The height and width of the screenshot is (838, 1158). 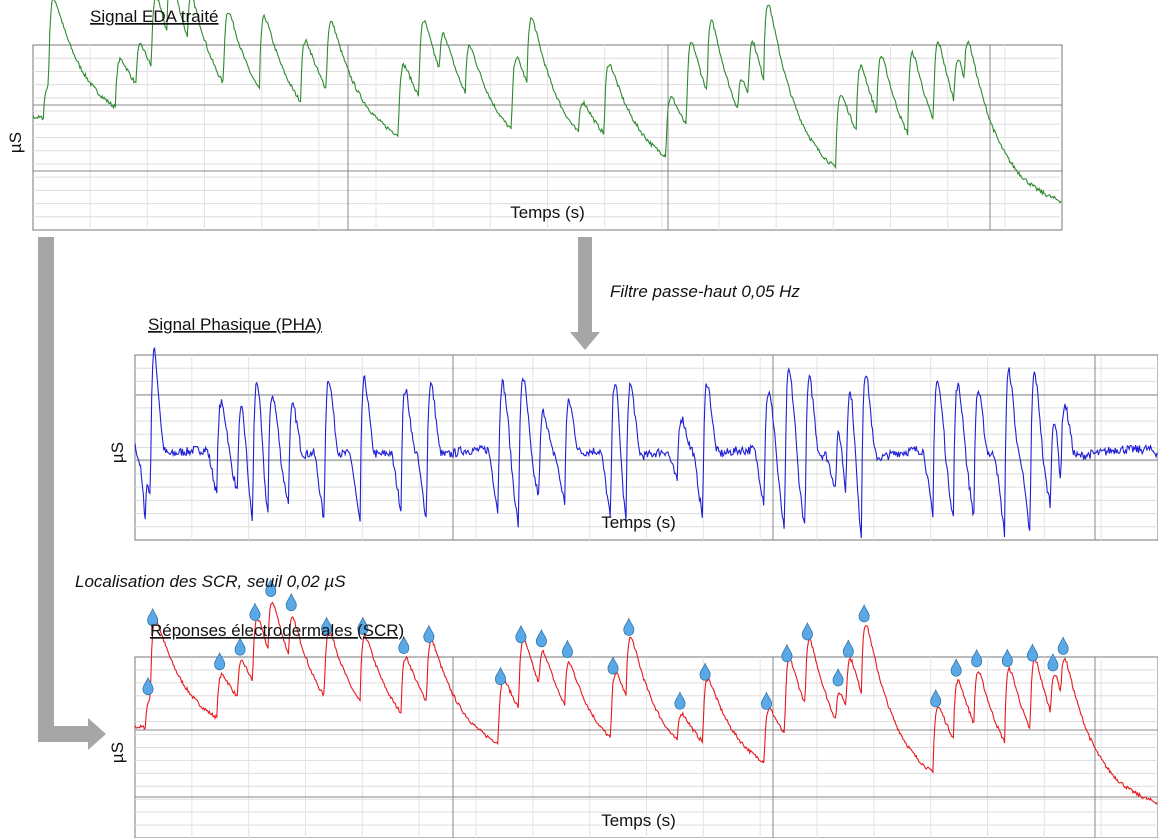 I want to click on arrow-label: Localisation des SCR, seuil 0,02 µS, so click(x=210, y=581).